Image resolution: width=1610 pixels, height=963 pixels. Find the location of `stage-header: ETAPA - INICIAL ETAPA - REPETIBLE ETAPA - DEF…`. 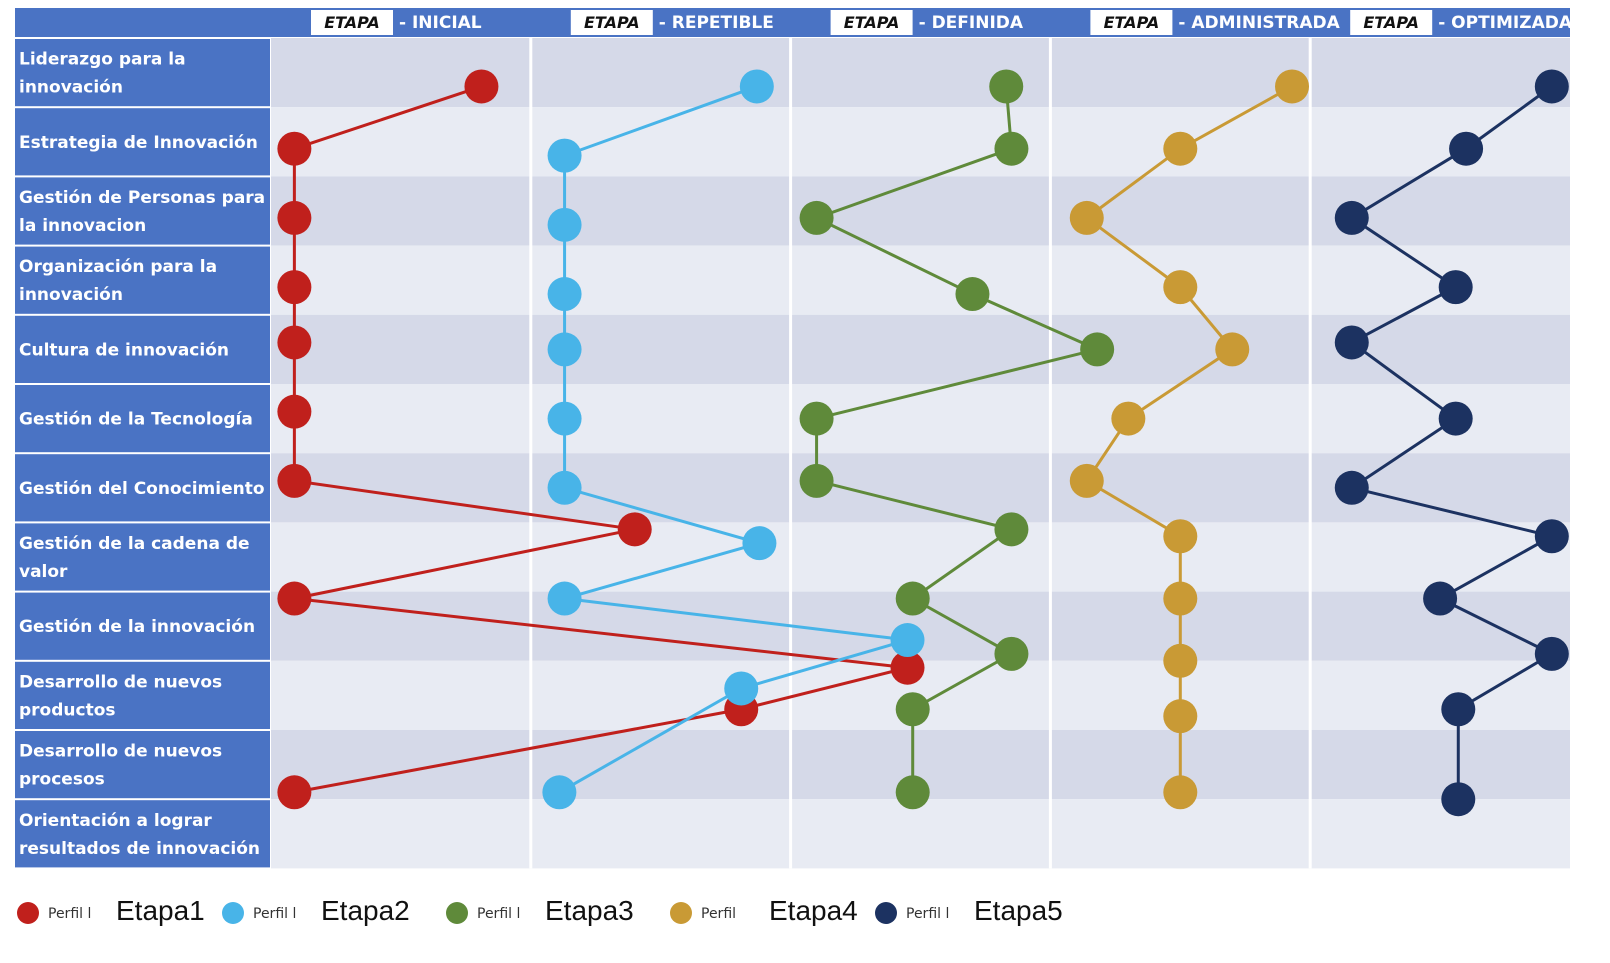

stage-header: ETAPA - INICIAL ETAPA - REPETIBLE ETAPA - DEF… is located at coordinates (794, 22).